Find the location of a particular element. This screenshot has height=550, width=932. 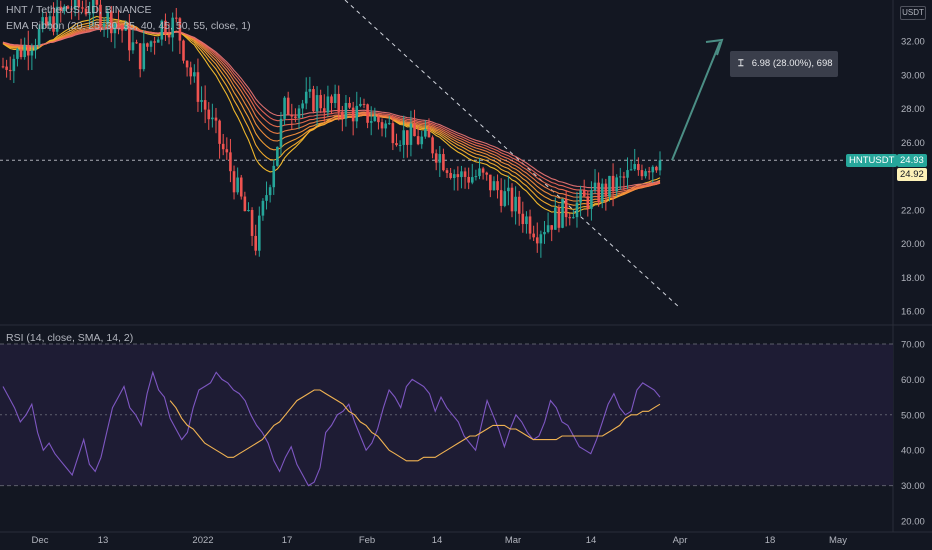

price-tick-label: 20.00 is located at coordinates (913, 244).